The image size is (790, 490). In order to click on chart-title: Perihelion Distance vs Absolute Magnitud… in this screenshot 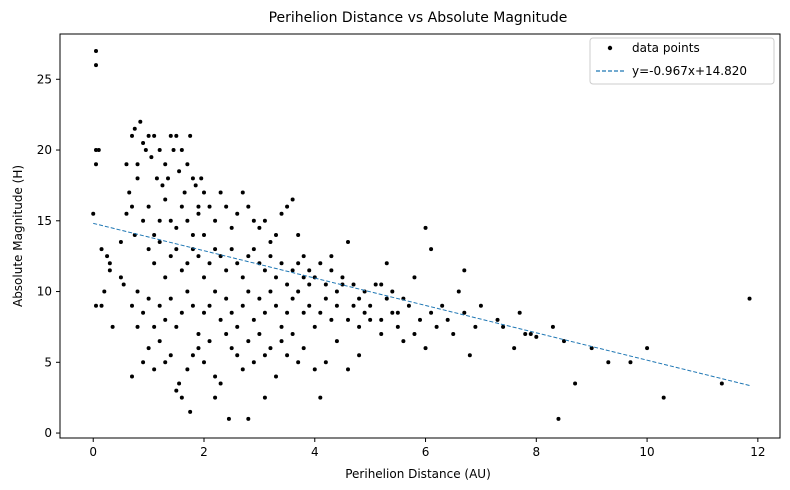, I will do `click(418, 18)`.